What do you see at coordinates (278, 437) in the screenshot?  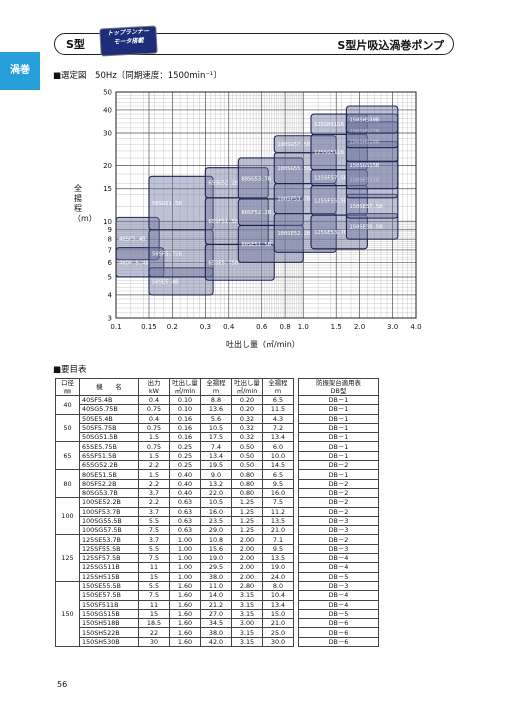 I see `head-2-cell: 13.4` at bounding box center [278, 437].